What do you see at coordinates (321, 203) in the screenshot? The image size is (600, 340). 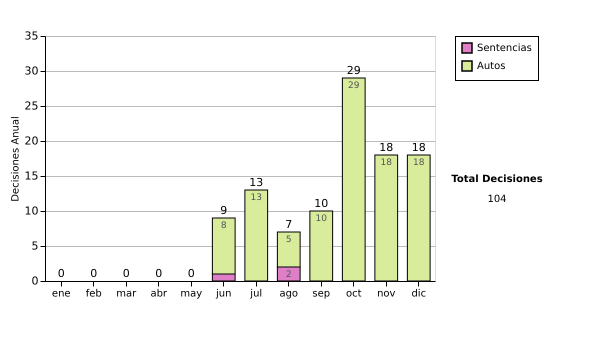 I see `total-label: 10` at bounding box center [321, 203].